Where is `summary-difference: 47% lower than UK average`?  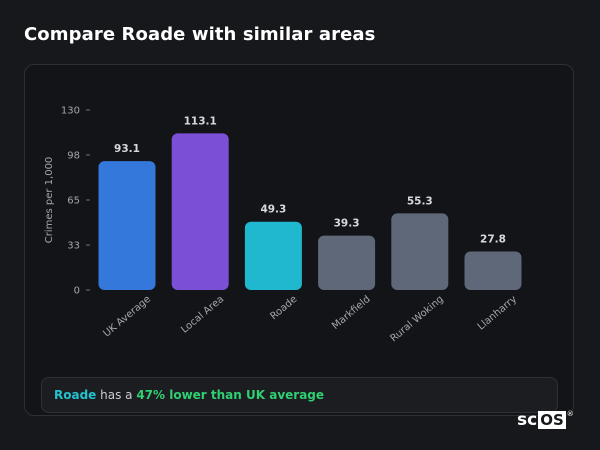 summary-difference: 47% lower than UK average is located at coordinates (230, 395).